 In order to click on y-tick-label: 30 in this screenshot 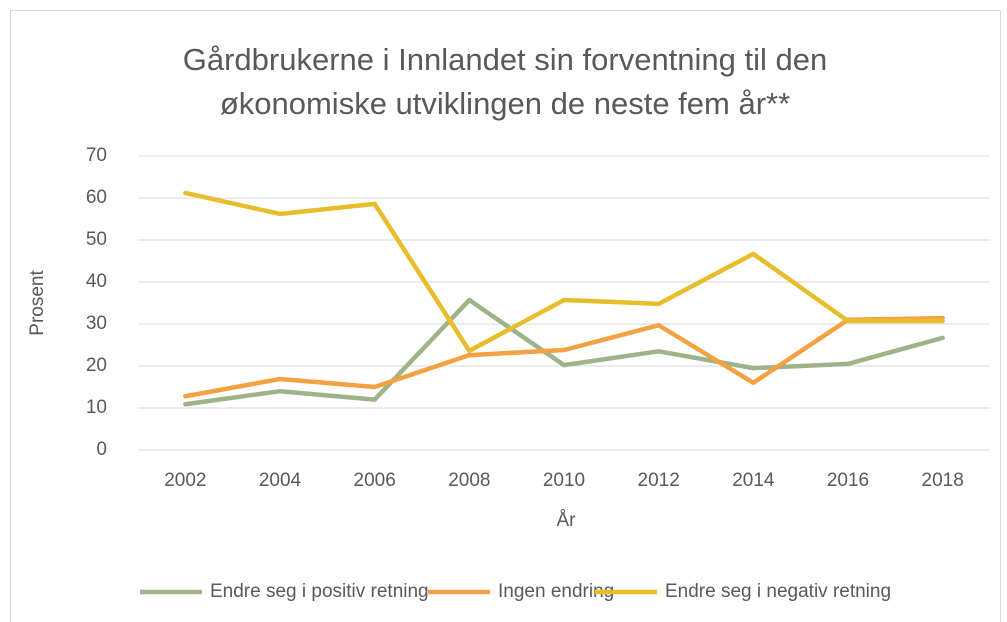, I will do `click(96, 323)`.